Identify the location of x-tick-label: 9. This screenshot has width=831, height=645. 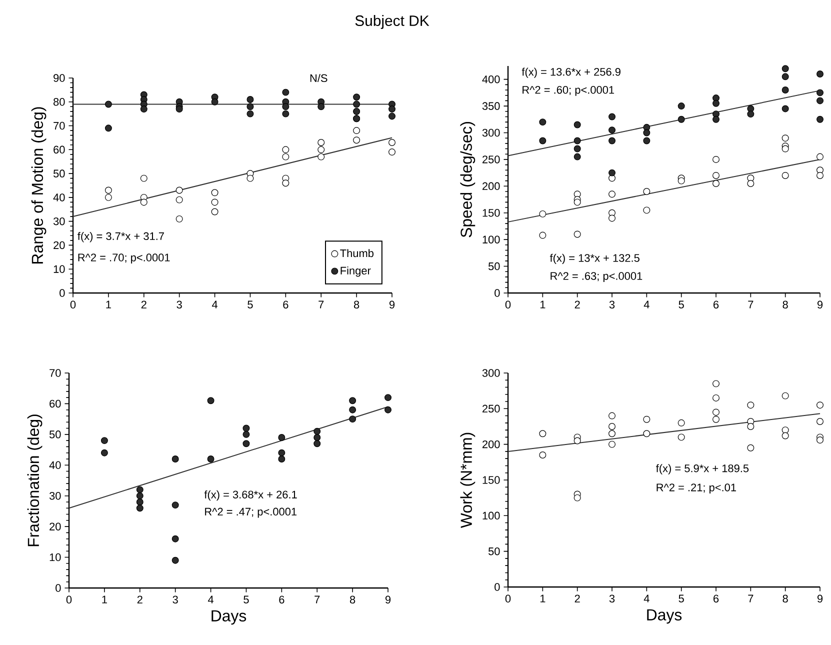
(820, 598).